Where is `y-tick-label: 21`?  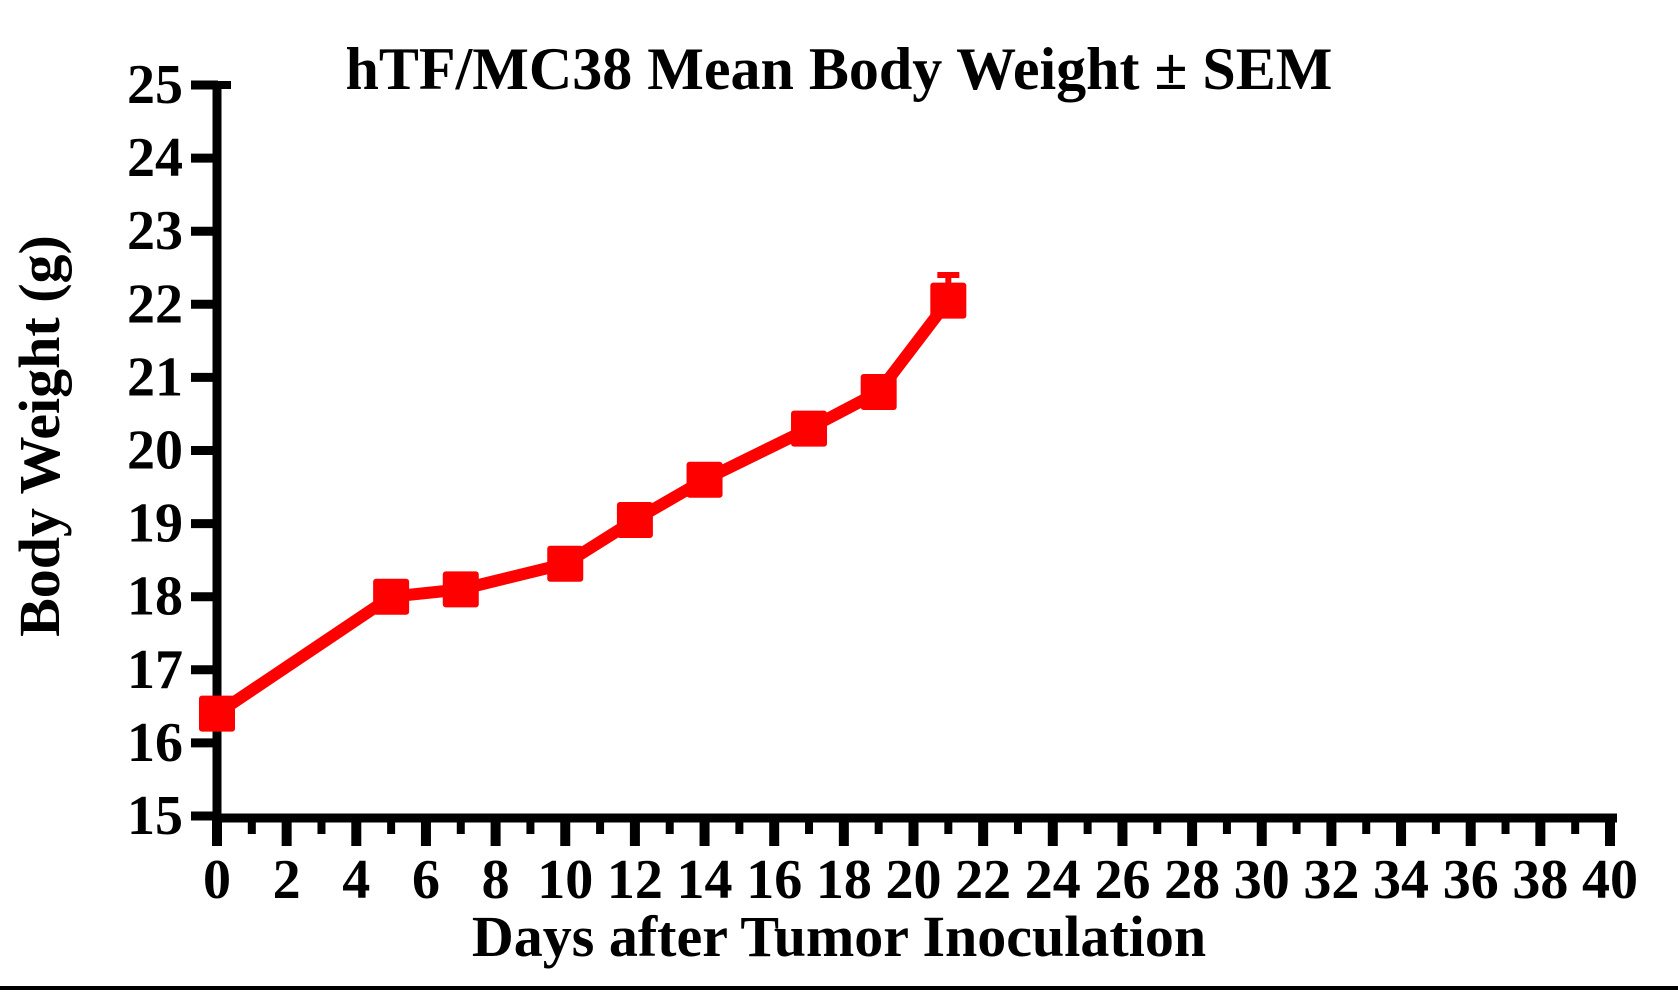
y-tick-label: 21 is located at coordinates (155, 377).